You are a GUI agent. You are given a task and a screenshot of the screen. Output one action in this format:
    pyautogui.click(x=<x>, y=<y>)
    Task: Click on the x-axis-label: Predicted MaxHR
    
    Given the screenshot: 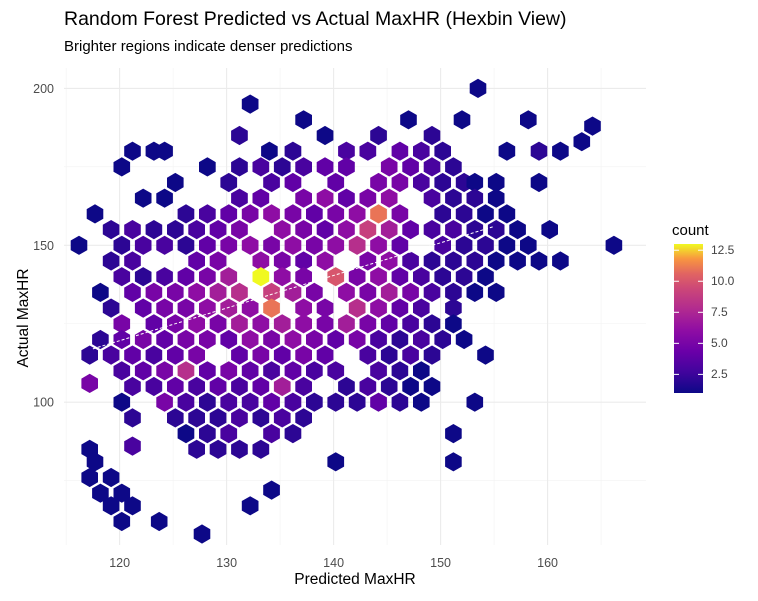 What is the action you would take?
    pyautogui.click(x=355, y=579)
    